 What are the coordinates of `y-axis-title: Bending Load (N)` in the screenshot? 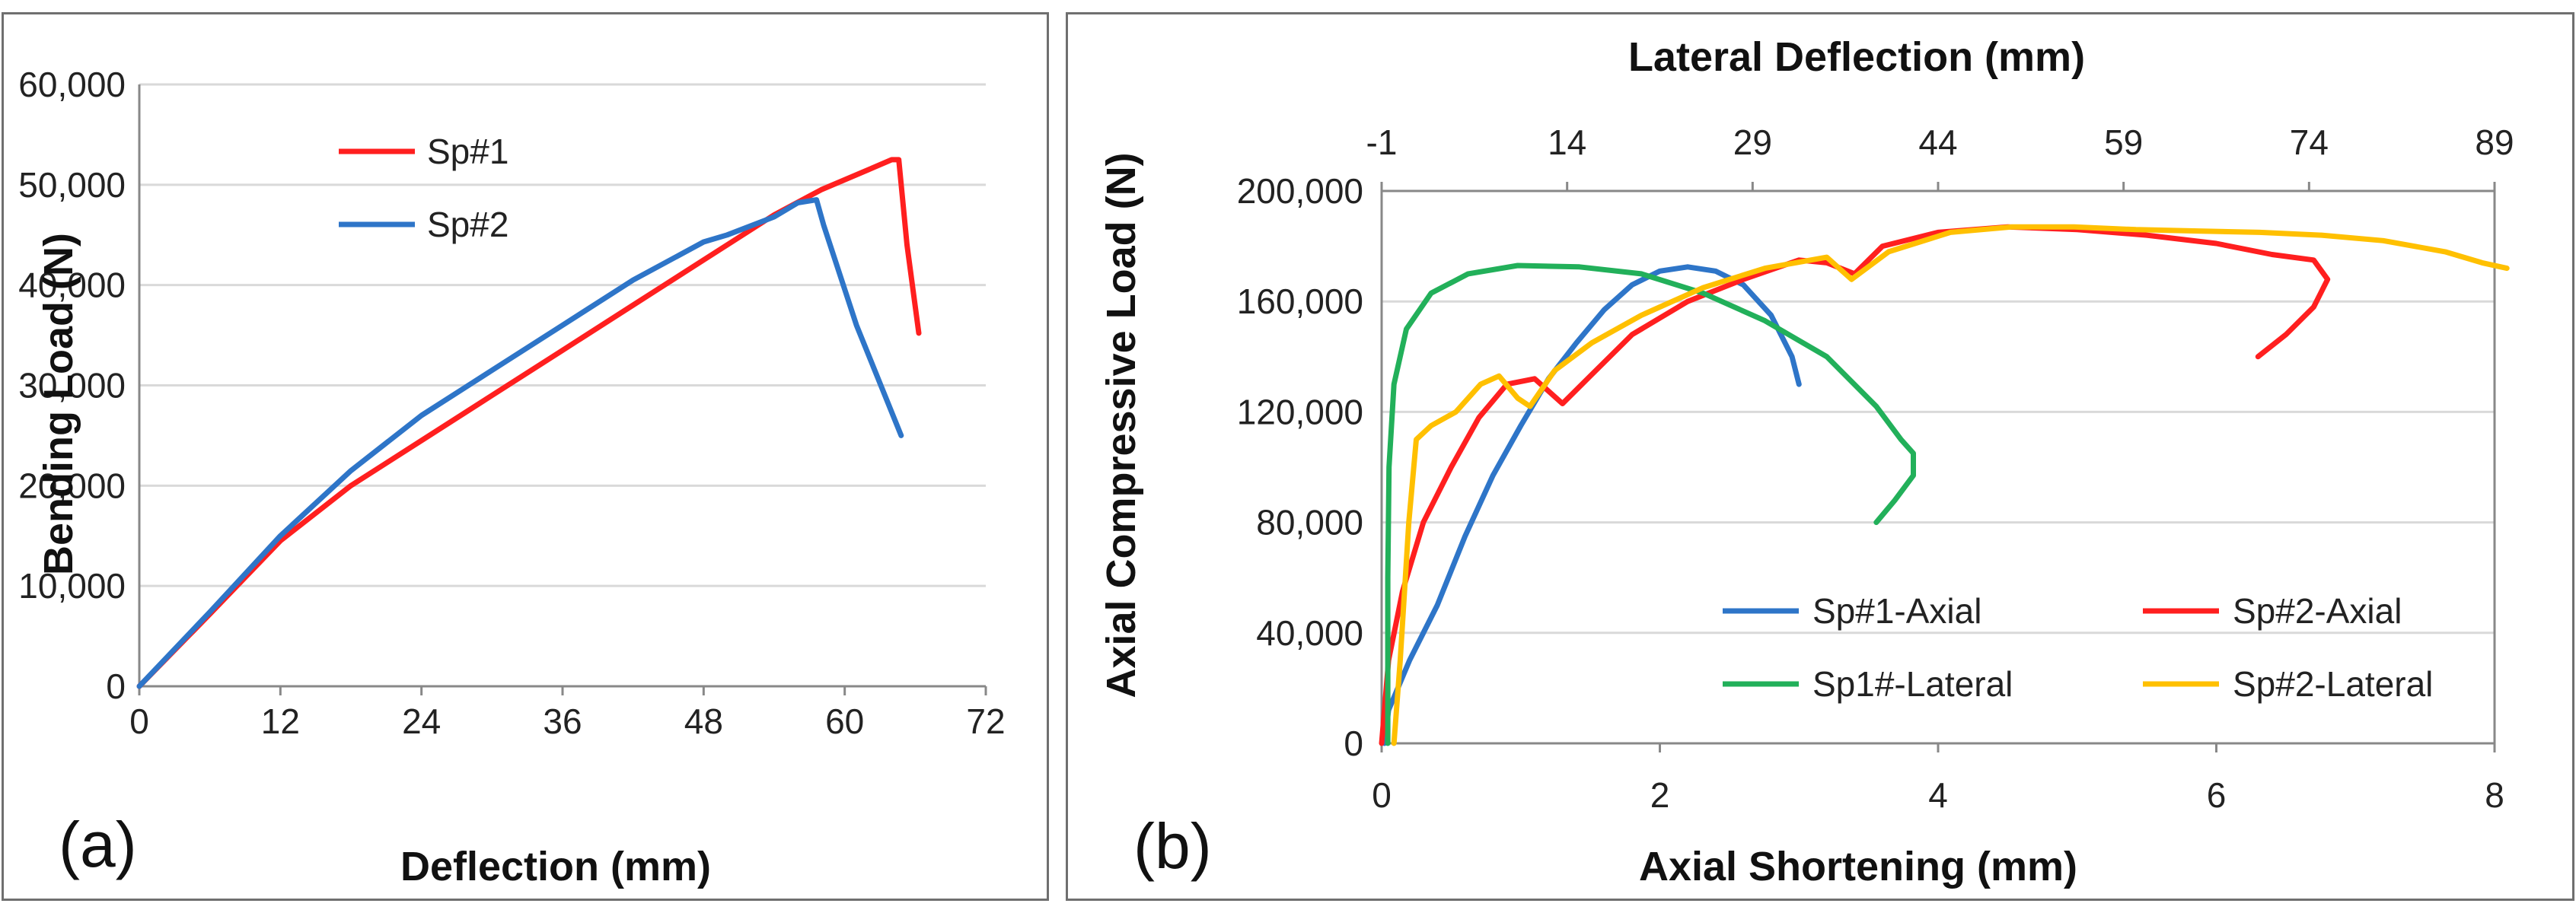 It's located at (58, 404).